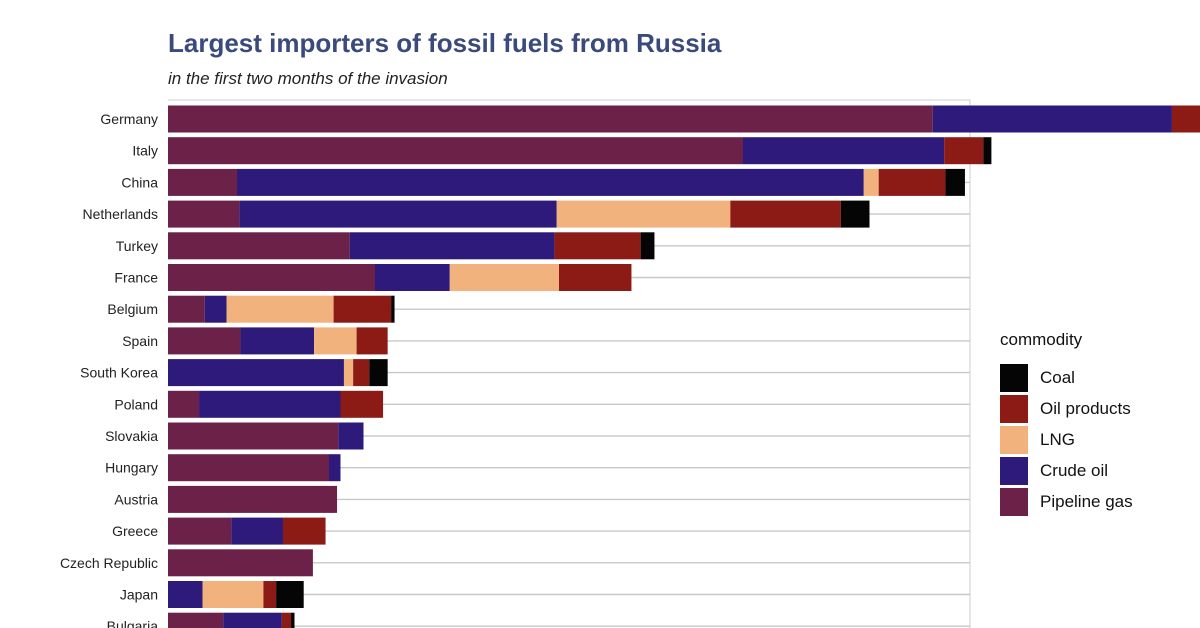 Image resolution: width=1200 pixels, height=628 pixels. Describe the element at coordinates (1057, 439) in the screenshot. I see `legend-label: LNG` at that location.